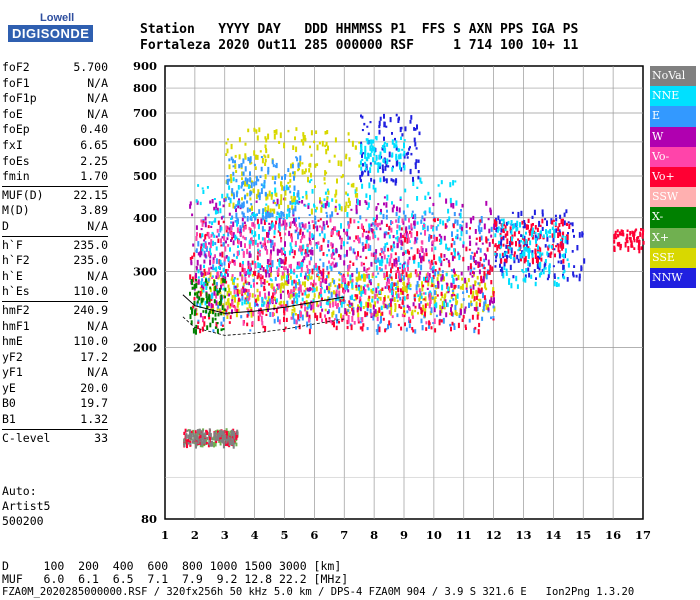  What do you see at coordinates (613, 535) in the screenshot?
I see `x-tick-label: 16` at bounding box center [613, 535].